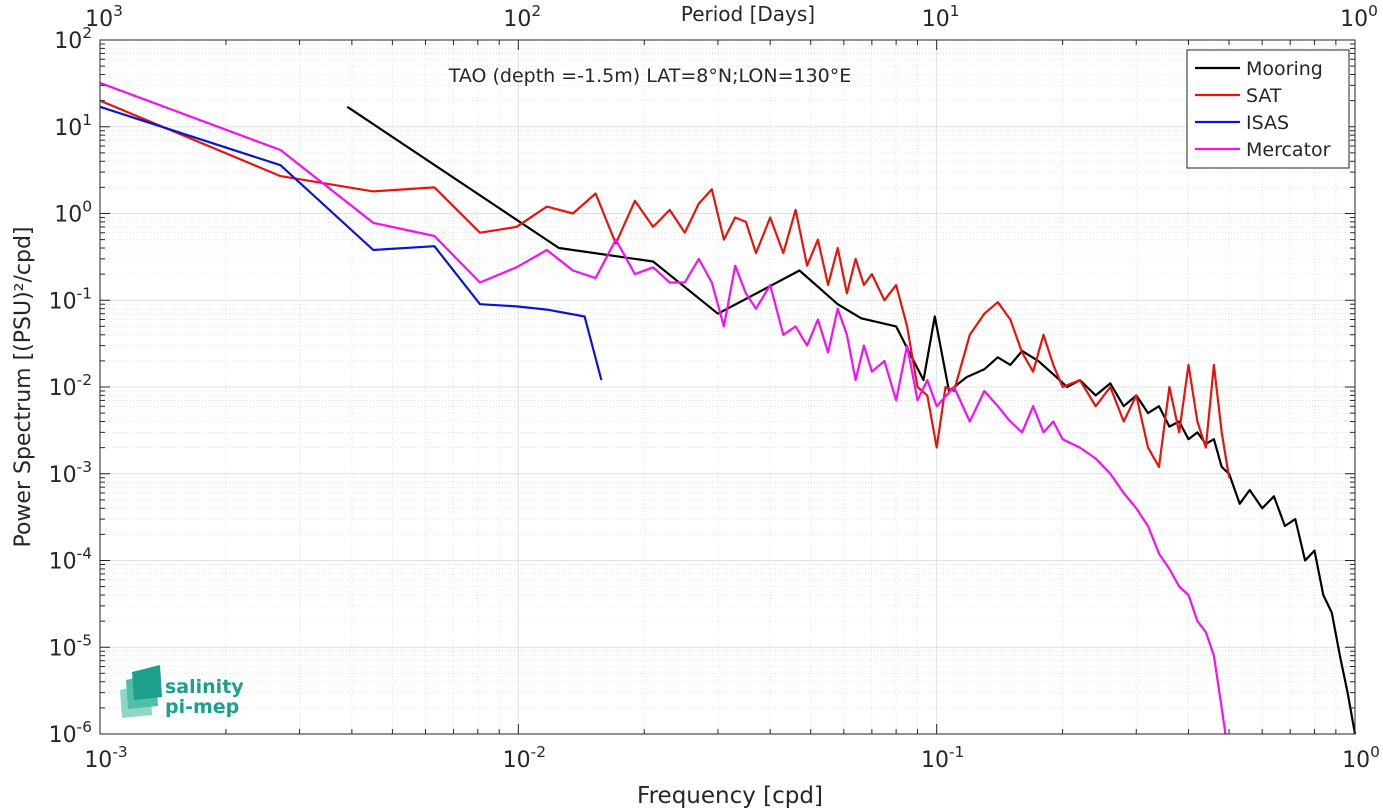 This screenshot has height=809, width=1383. I want to click on logo-text-salinity: salinity, so click(204, 687).